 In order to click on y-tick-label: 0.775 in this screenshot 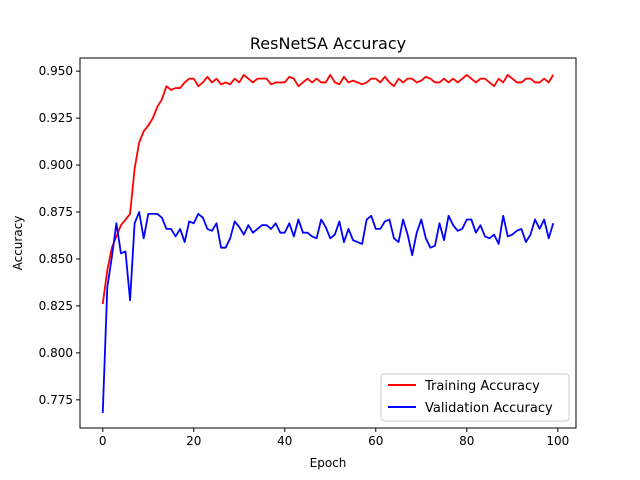, I will do `click(56, 400)`.